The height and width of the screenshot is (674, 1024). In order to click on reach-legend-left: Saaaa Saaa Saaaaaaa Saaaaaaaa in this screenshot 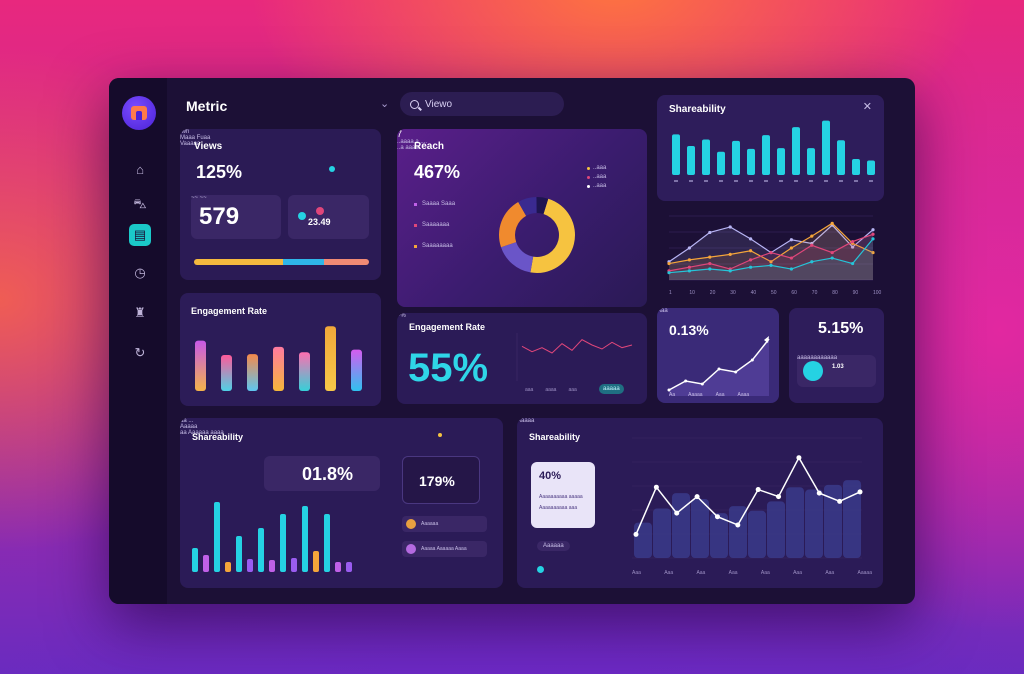, I will do `click(434, 232)`.